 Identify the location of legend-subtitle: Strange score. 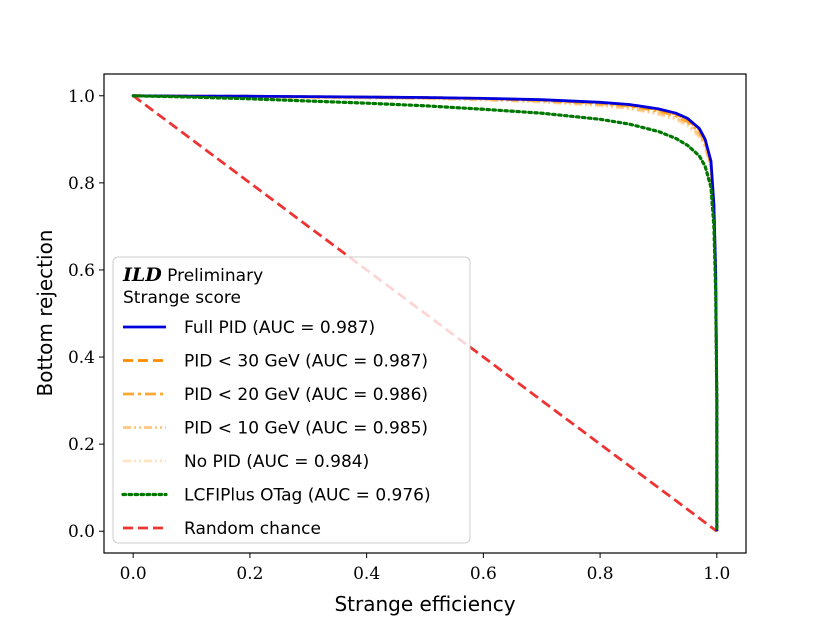
(182, 298).